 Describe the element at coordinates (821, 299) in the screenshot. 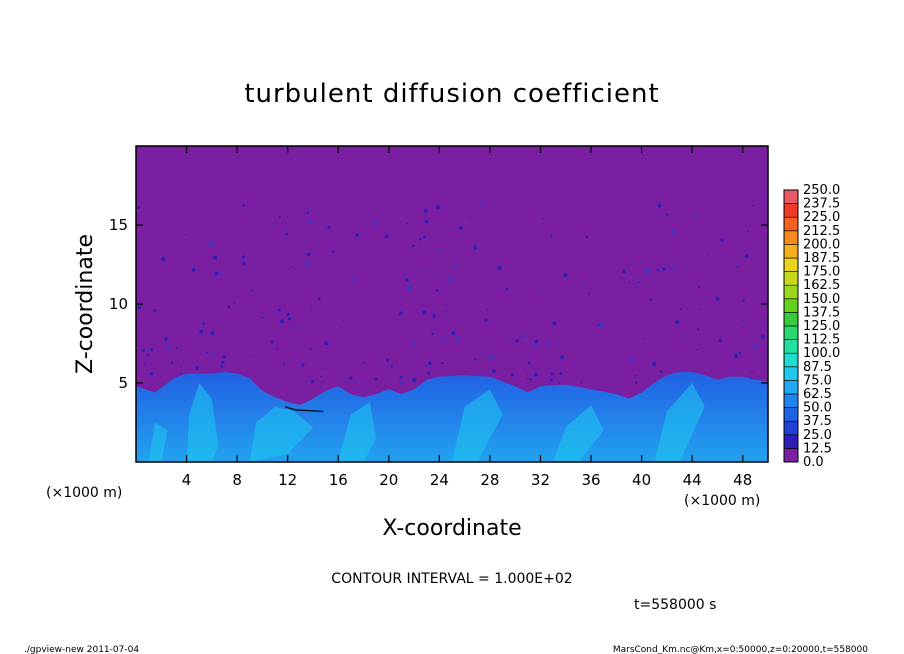

I see `colorbar-label: 150.0` at that location.